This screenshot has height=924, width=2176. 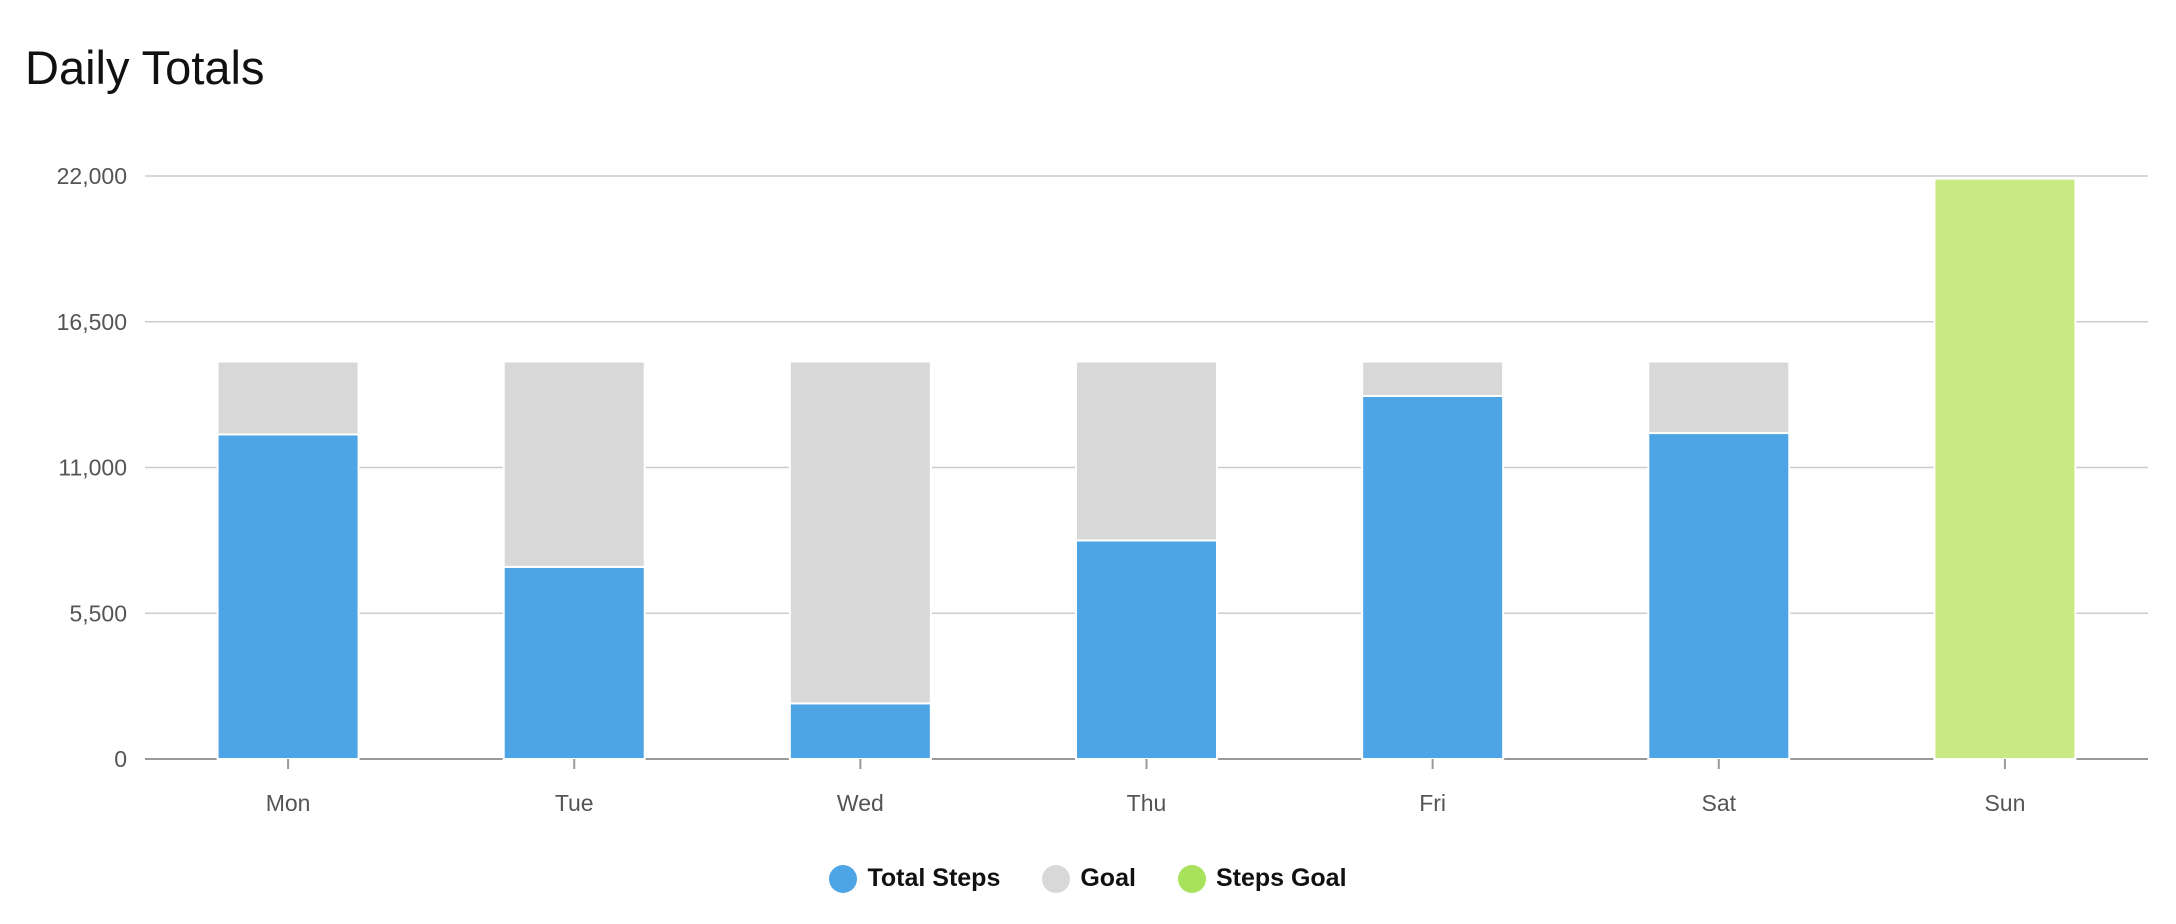 I want to click on x-tick-label: Wed, so click(x=860, y=803).